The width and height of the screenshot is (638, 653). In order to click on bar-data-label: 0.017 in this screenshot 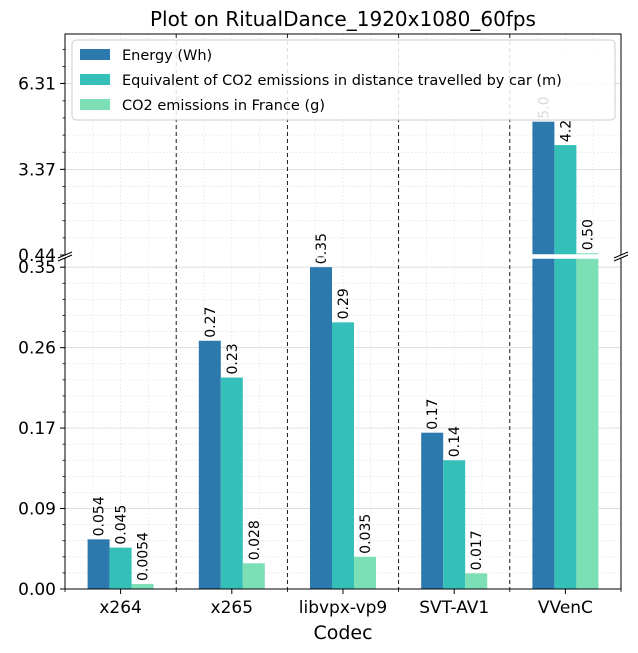, I will do `click(477, 550)`.